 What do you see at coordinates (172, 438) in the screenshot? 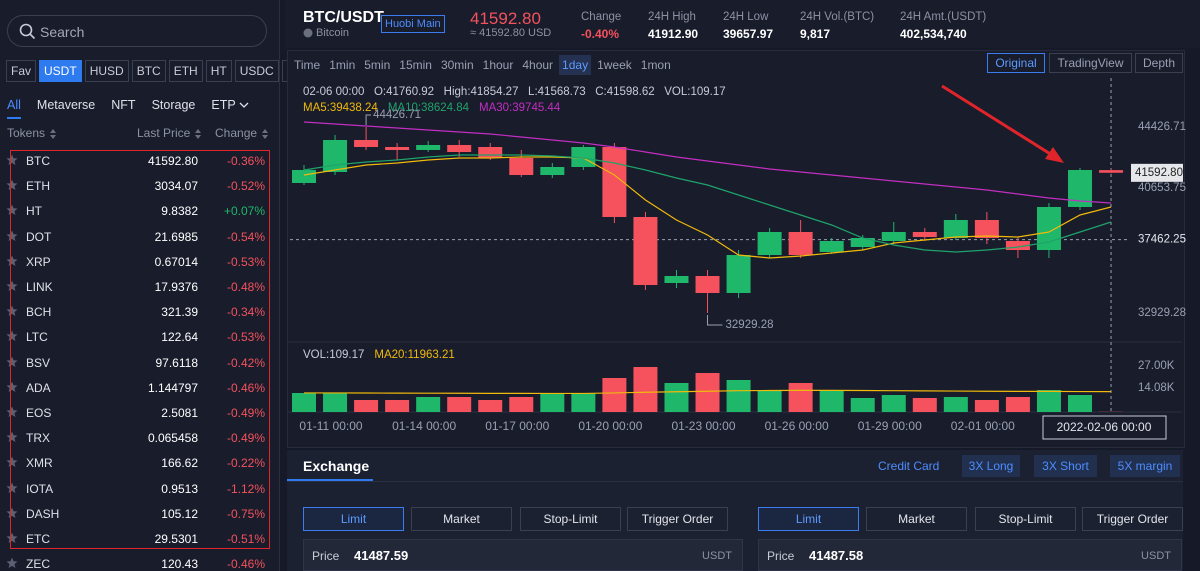
I see `token-price: 0.065458` at bounding box center [172, 438].